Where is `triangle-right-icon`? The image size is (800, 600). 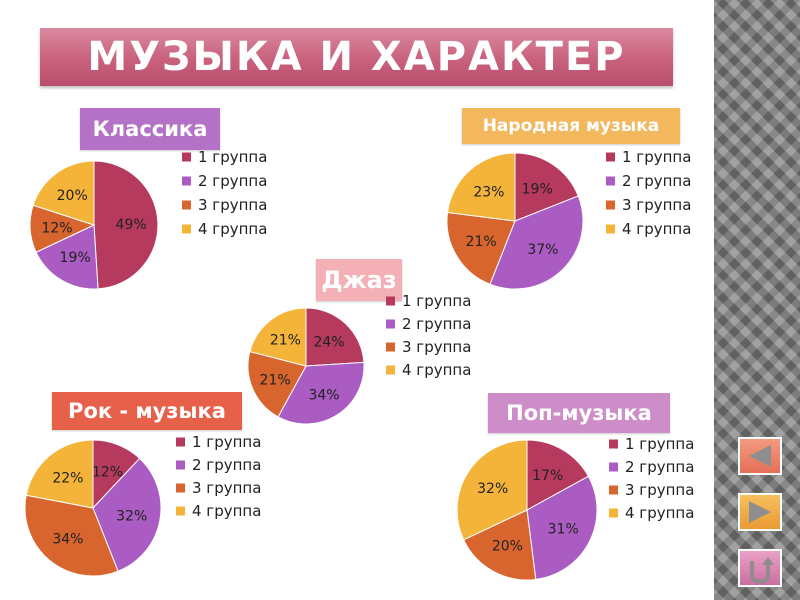 triangle-right-icon is located at coordinates (760, 512).